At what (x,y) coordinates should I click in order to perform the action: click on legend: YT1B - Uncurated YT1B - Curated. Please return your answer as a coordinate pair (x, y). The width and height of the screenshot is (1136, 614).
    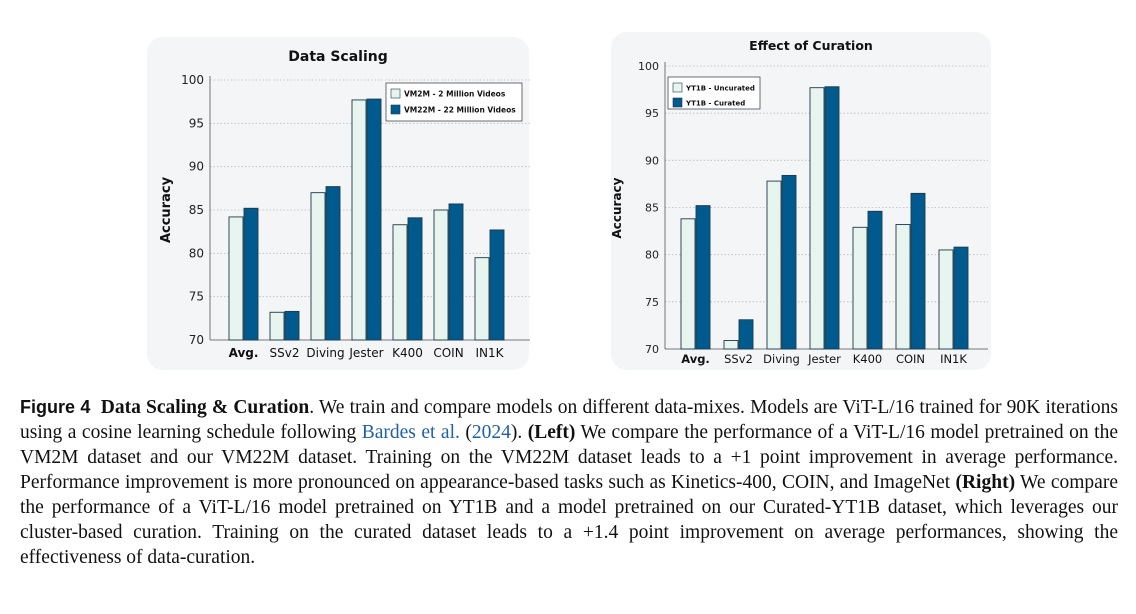
    Looking at the image, I should click on (714, 93).